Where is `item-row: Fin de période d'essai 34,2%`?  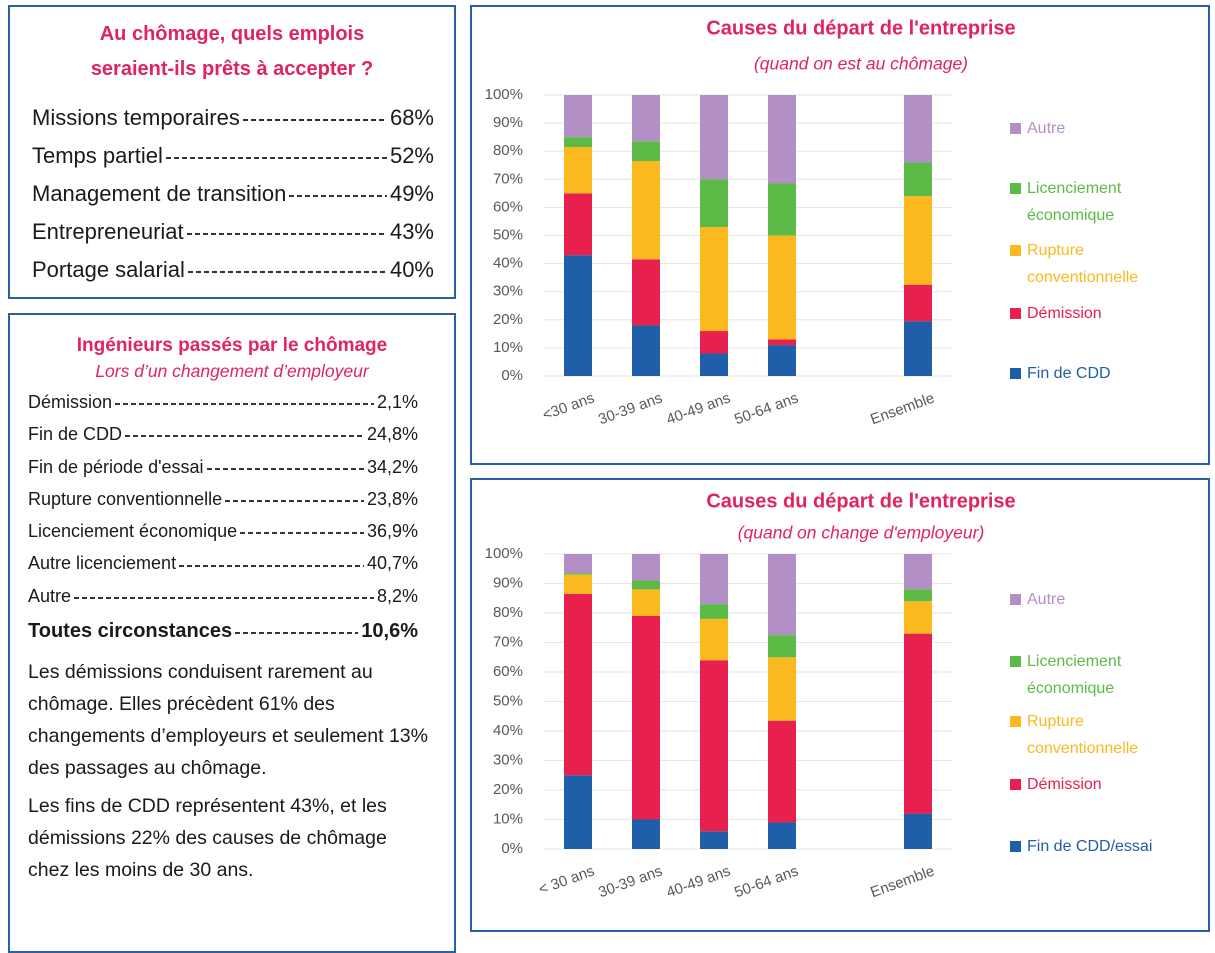
item-row: Fin de période d'essai 34,2% is located at coordinates (223, 467).